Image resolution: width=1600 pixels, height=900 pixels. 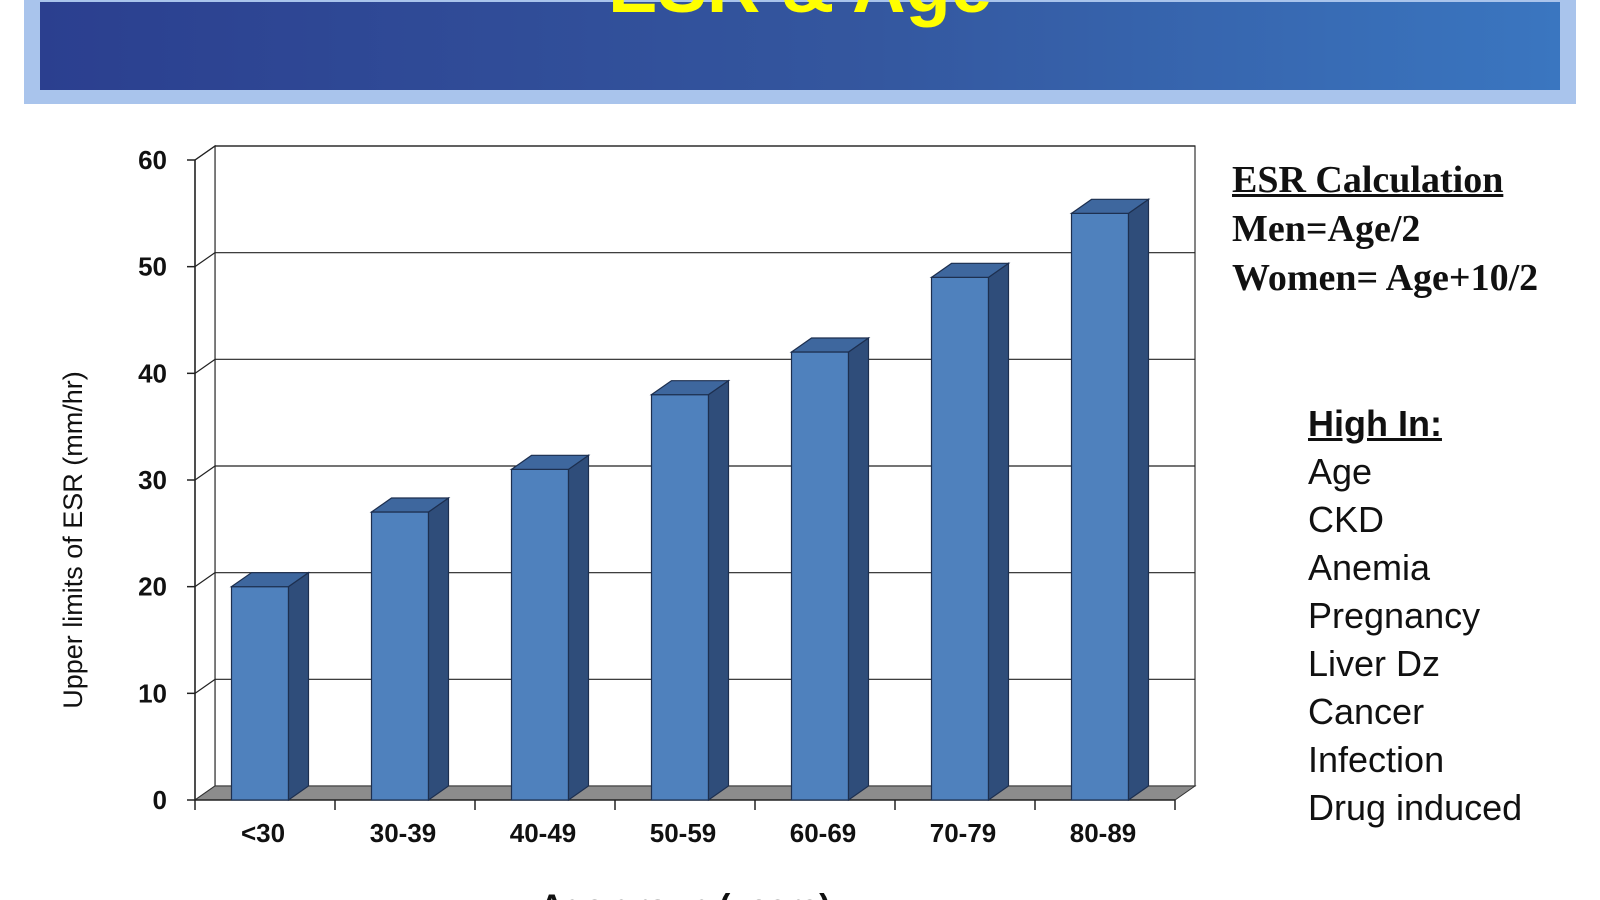 I want to click on high-in-heading: High In:, so click(x=1375, y=423).